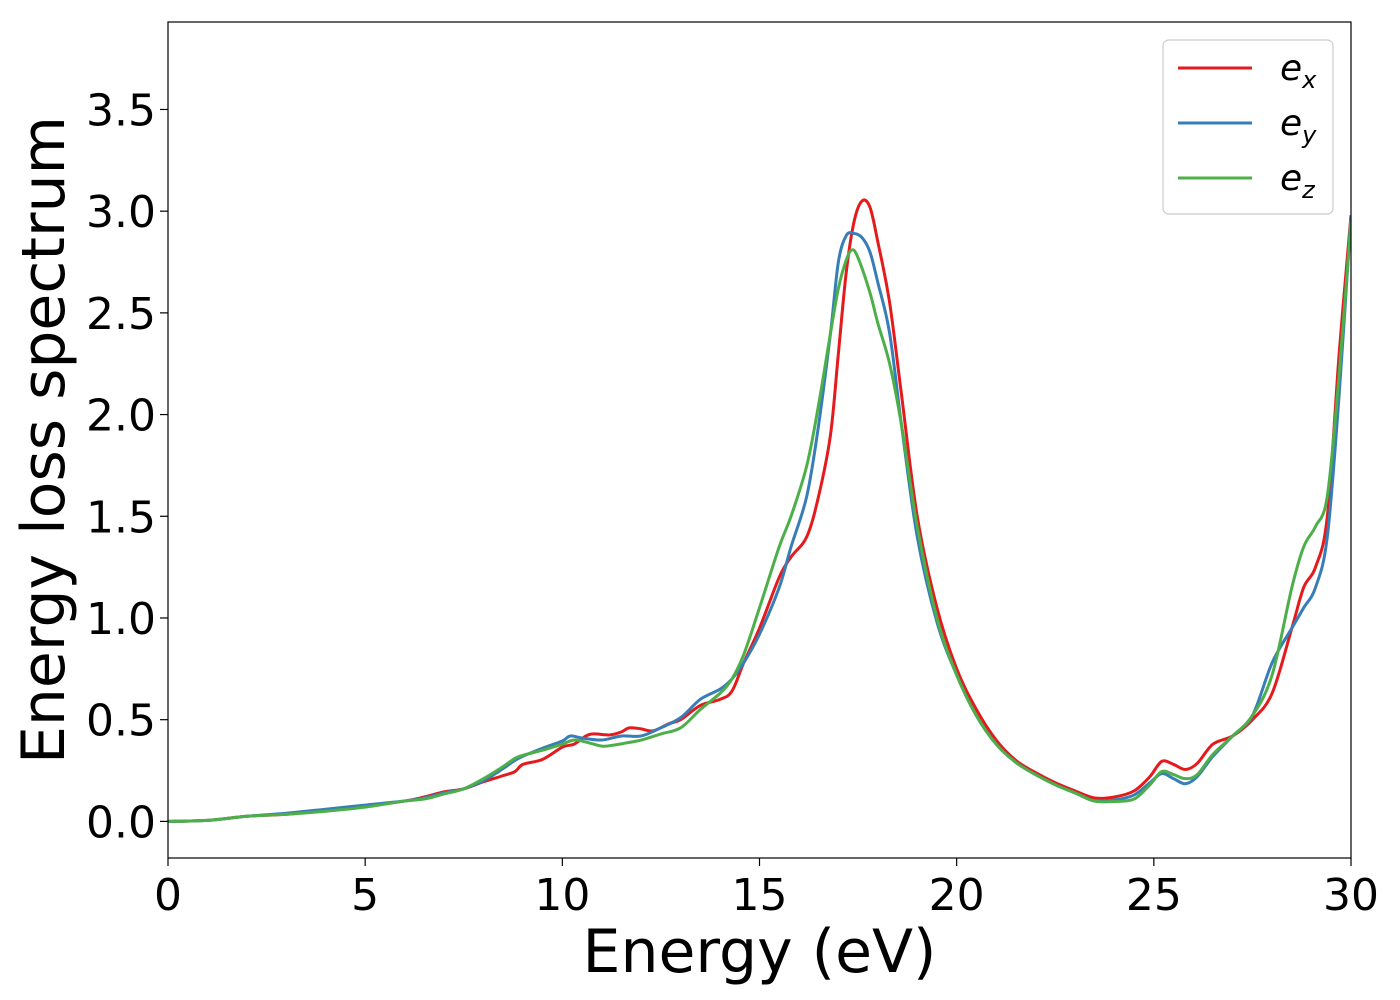 Image resolution: width=1400 pixels, height=1000 pixels. I want to click on x-axis-ticks: 0 5 10 15 20 25 30, so click(766, 889).